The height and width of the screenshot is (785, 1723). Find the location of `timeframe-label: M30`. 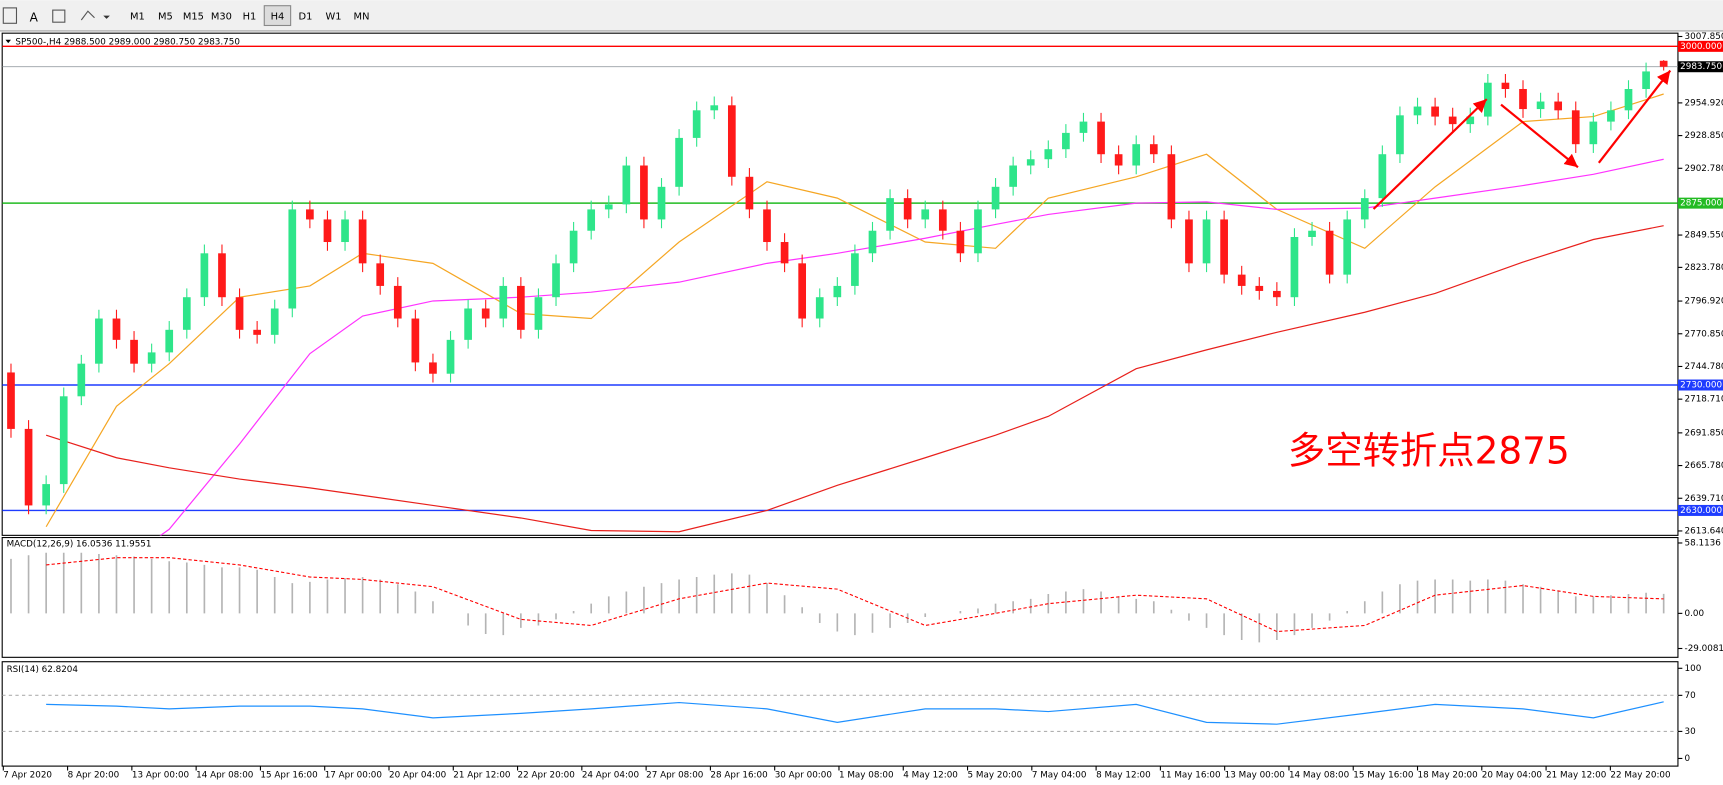

timeframe-label: M30 is located at coordinates (221, 17).